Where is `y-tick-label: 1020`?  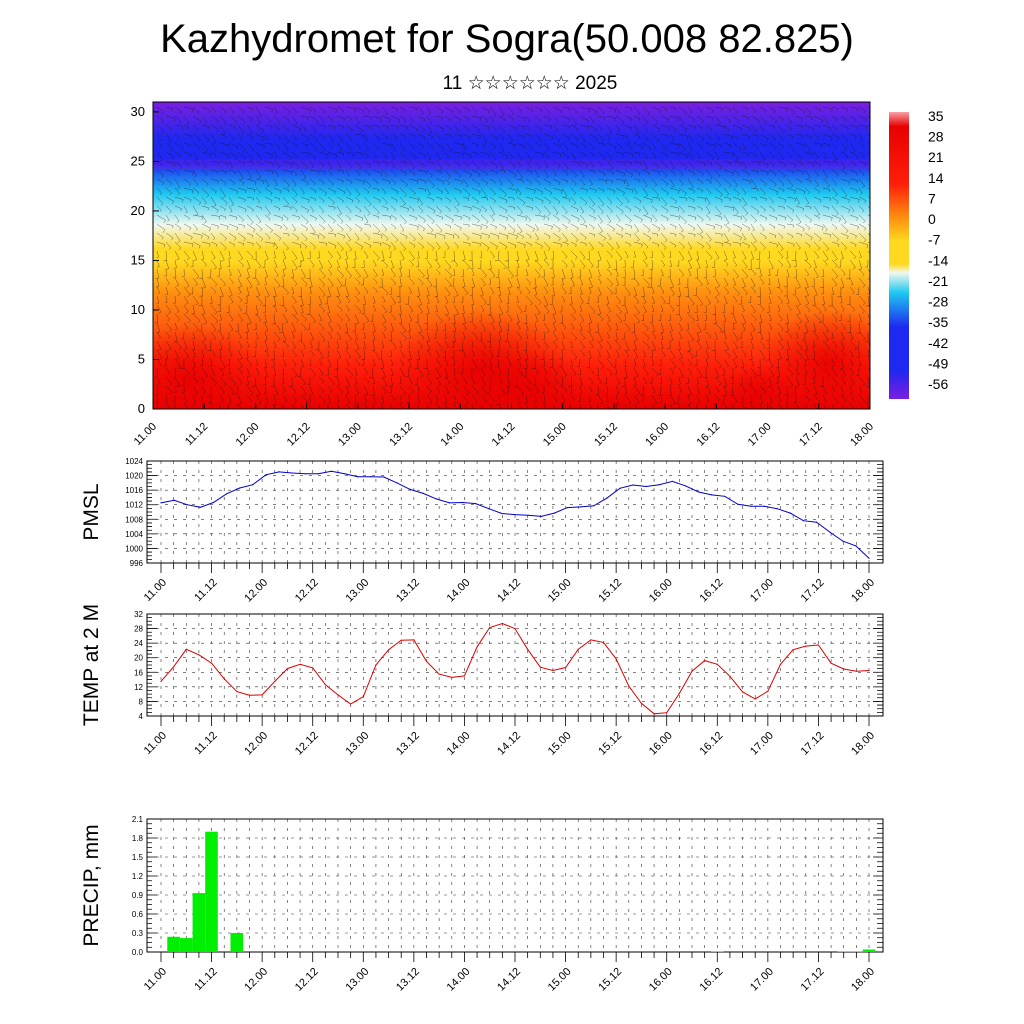 y-tick-label: 1020 is located at coordinates (134, 476).